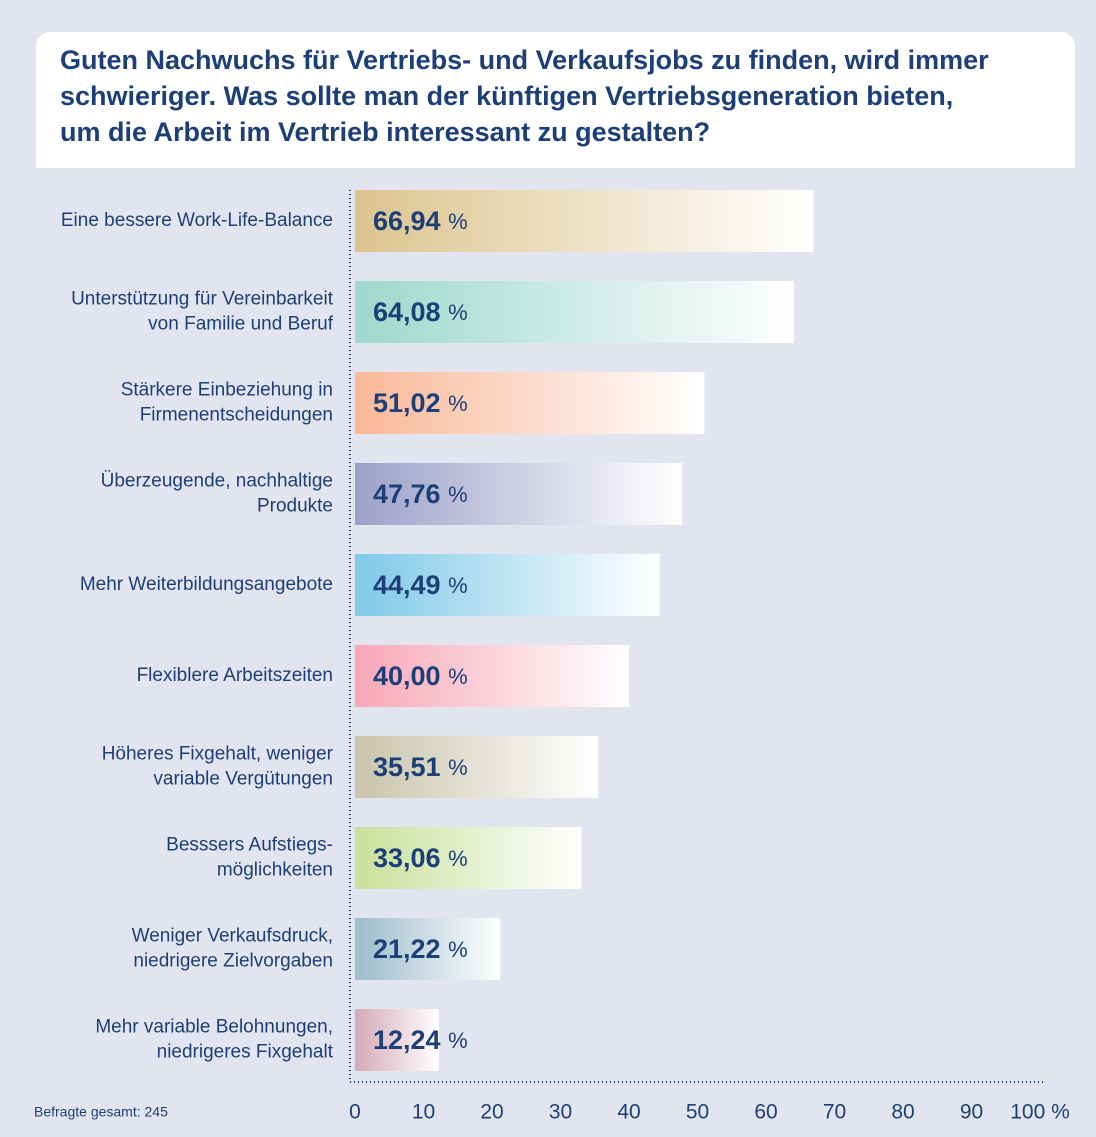 Image resolution: width=1096 pixels, height=1137 pixels. Describe the element at coordinates (217, 481) in the screenshot. I see `text-line: Überzeugende, nachhaltige` at that location.